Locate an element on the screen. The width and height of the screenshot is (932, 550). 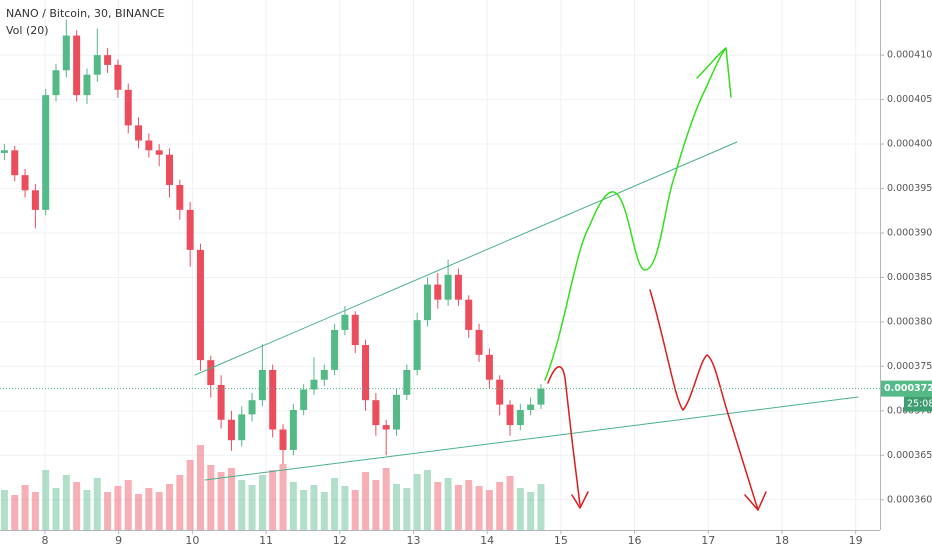
trend-line is located at coordinates (531, 438).